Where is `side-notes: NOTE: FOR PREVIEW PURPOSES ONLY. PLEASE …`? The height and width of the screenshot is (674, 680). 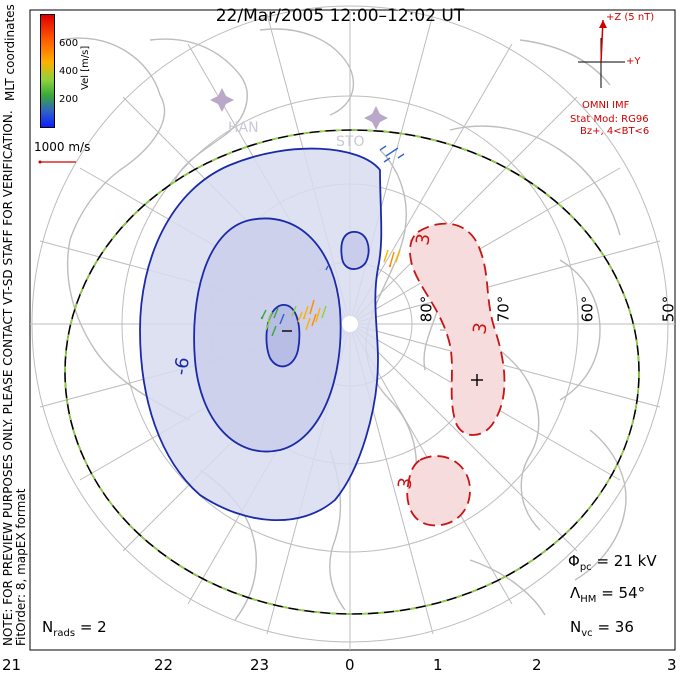 side-notes: NOTE: FOR PREVIEW PURPOSES ONLY. PLEASE … is located at coordinates (14, 378).